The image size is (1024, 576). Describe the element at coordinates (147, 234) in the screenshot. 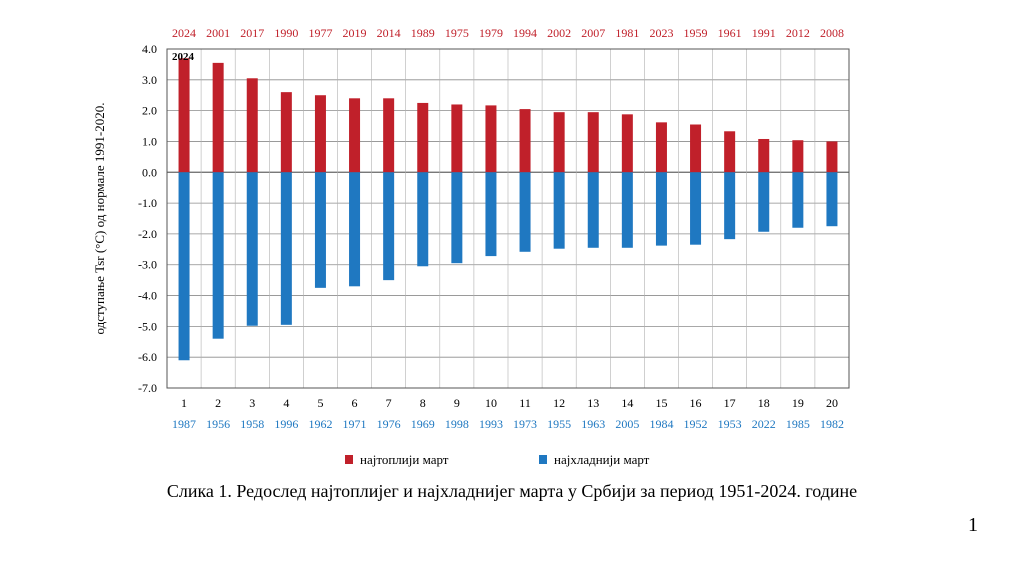

I see `y-tick-label: -2.0` at that location.